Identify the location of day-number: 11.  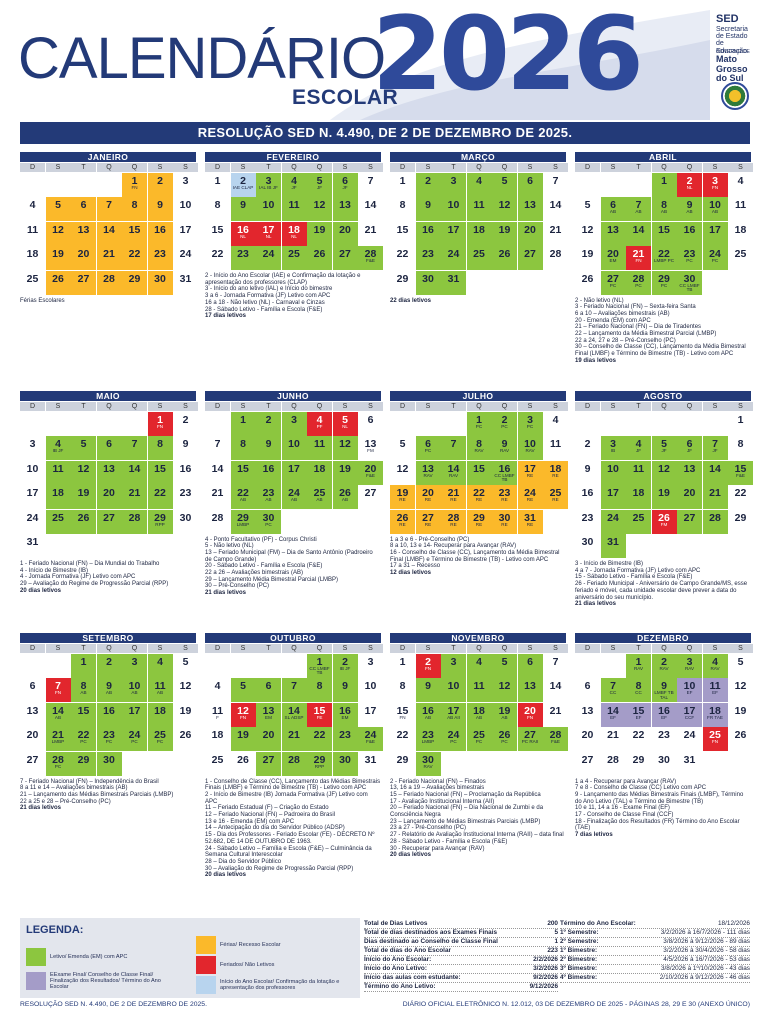
(555, 444).